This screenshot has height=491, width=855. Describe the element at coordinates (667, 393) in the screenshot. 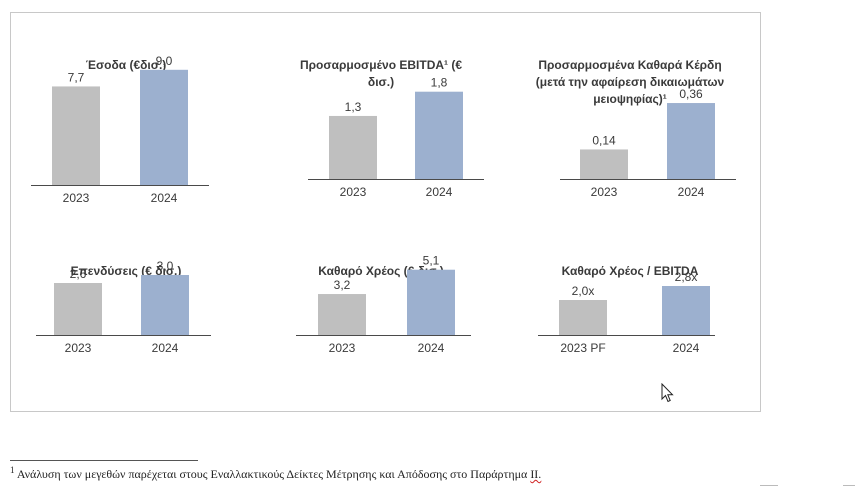

I see `mouse-pointer-icon` at that location.